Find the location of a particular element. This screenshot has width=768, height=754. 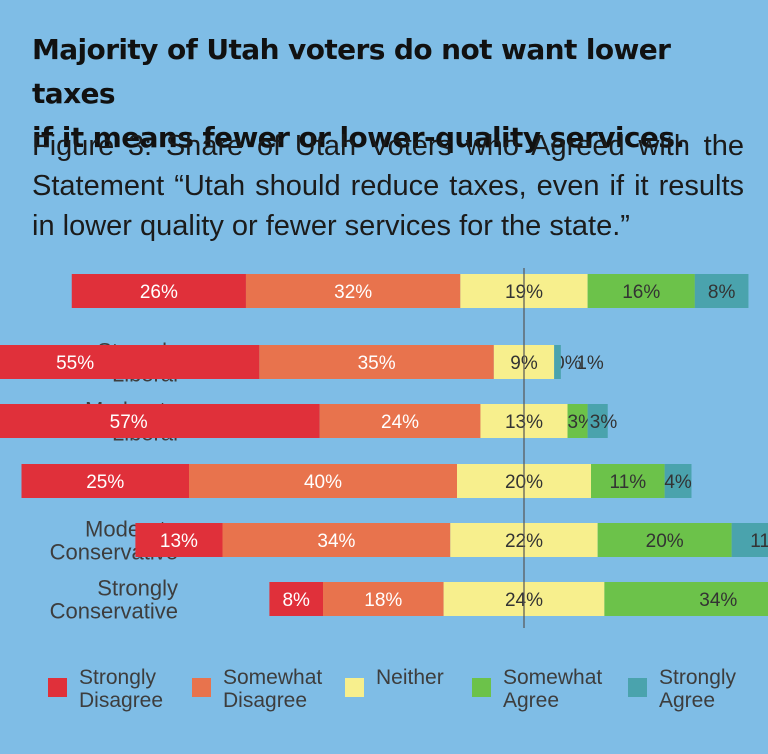

legend-swatch-somewhat-agree is located at coordinates (481, 687).